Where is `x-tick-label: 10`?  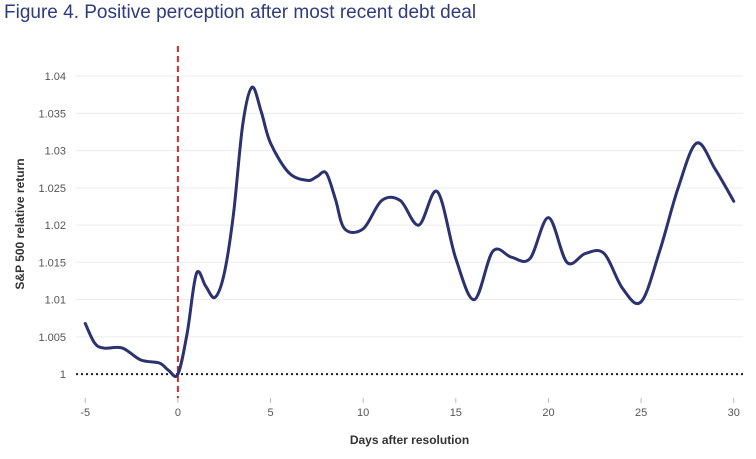
x-tick-label: 10 is located at coordinates (363, 413).